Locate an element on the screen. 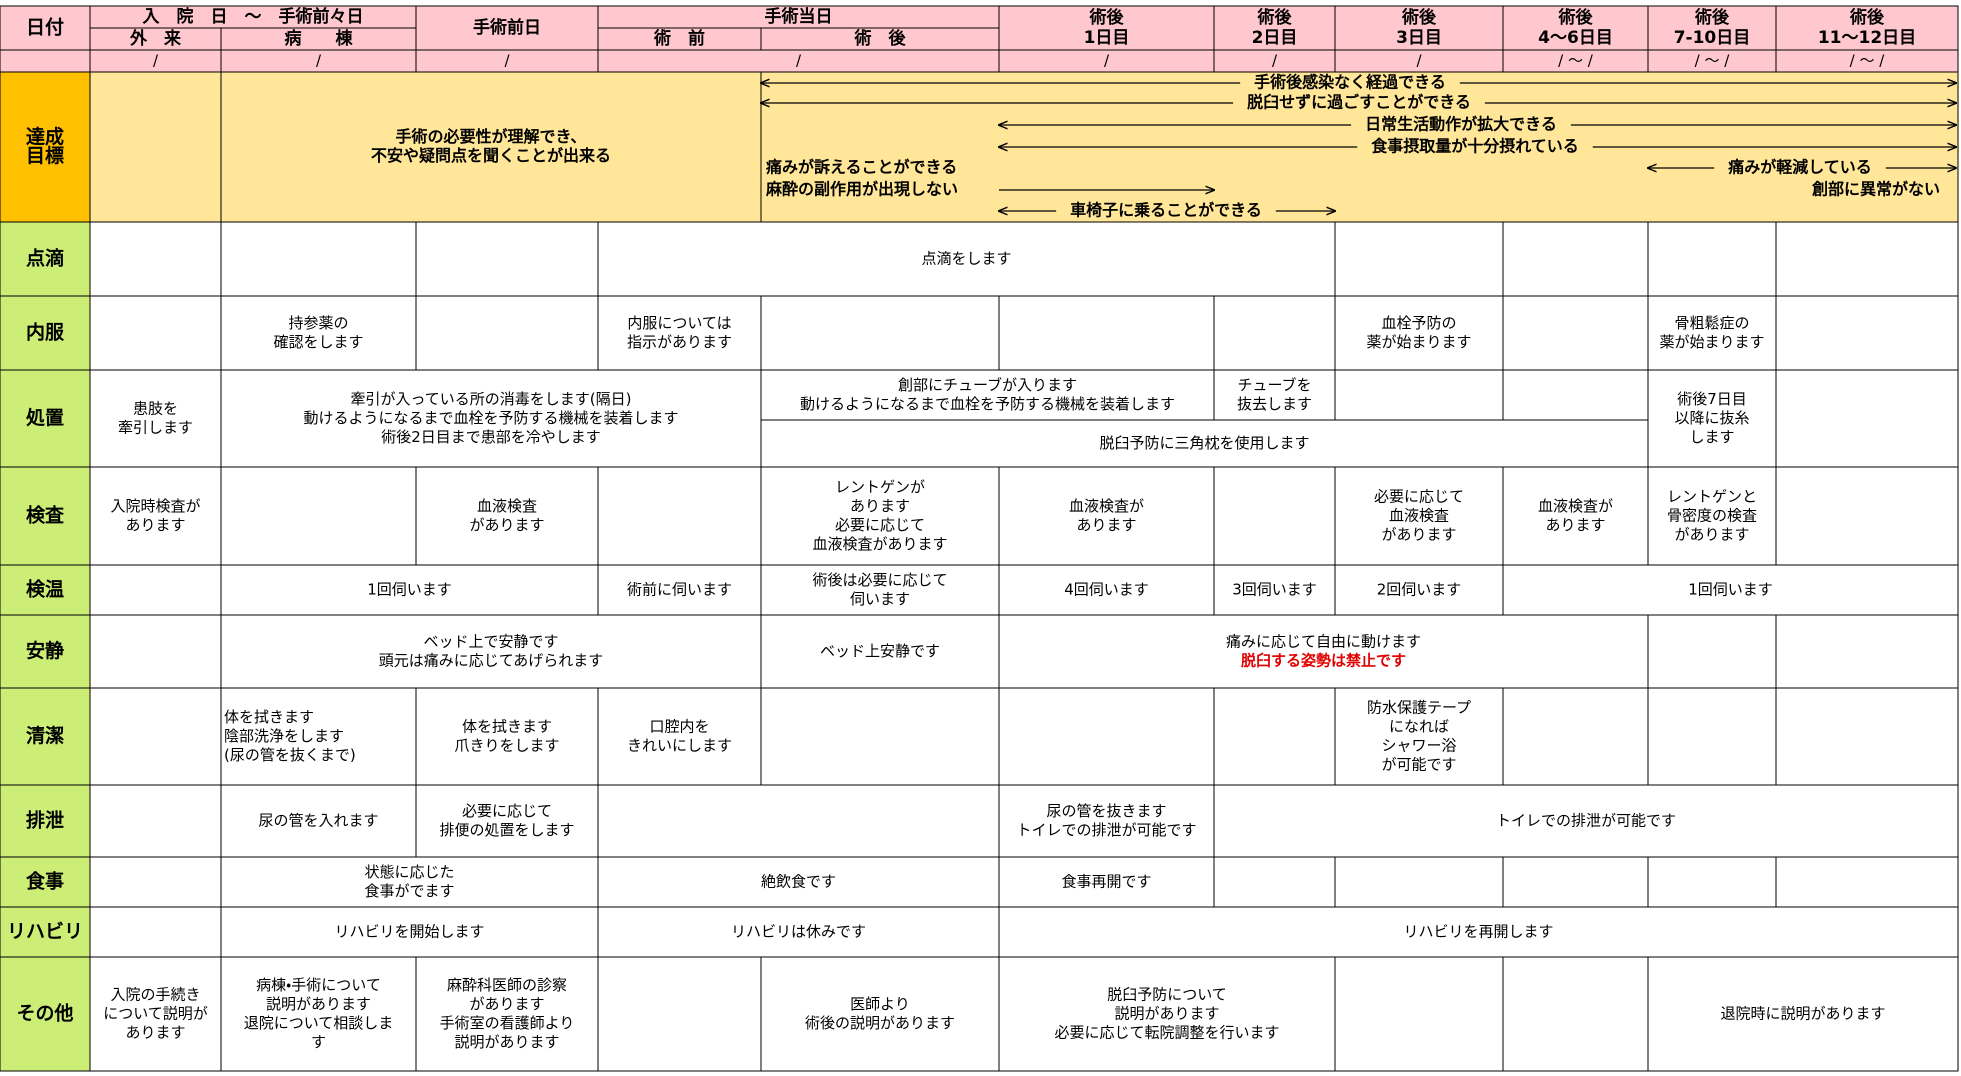 Image resolution: width=1961 pixels, height=1076 pixels. cell-text: 医師より is located at coordinates (880, 1004).